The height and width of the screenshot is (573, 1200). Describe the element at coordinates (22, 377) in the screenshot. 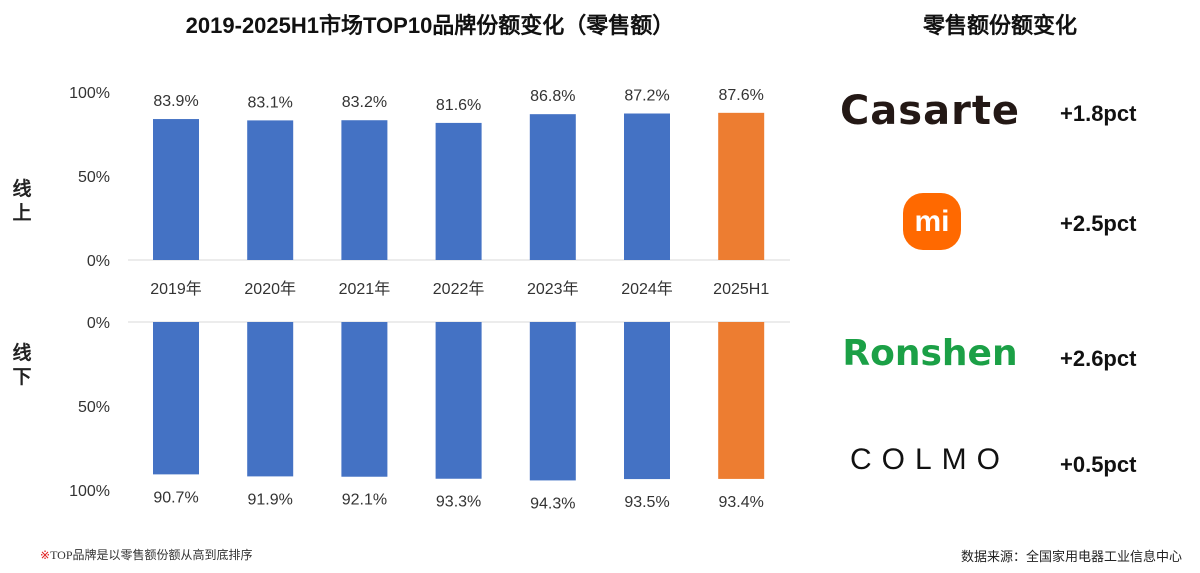

I see `offline-label-char: 下` at that location.